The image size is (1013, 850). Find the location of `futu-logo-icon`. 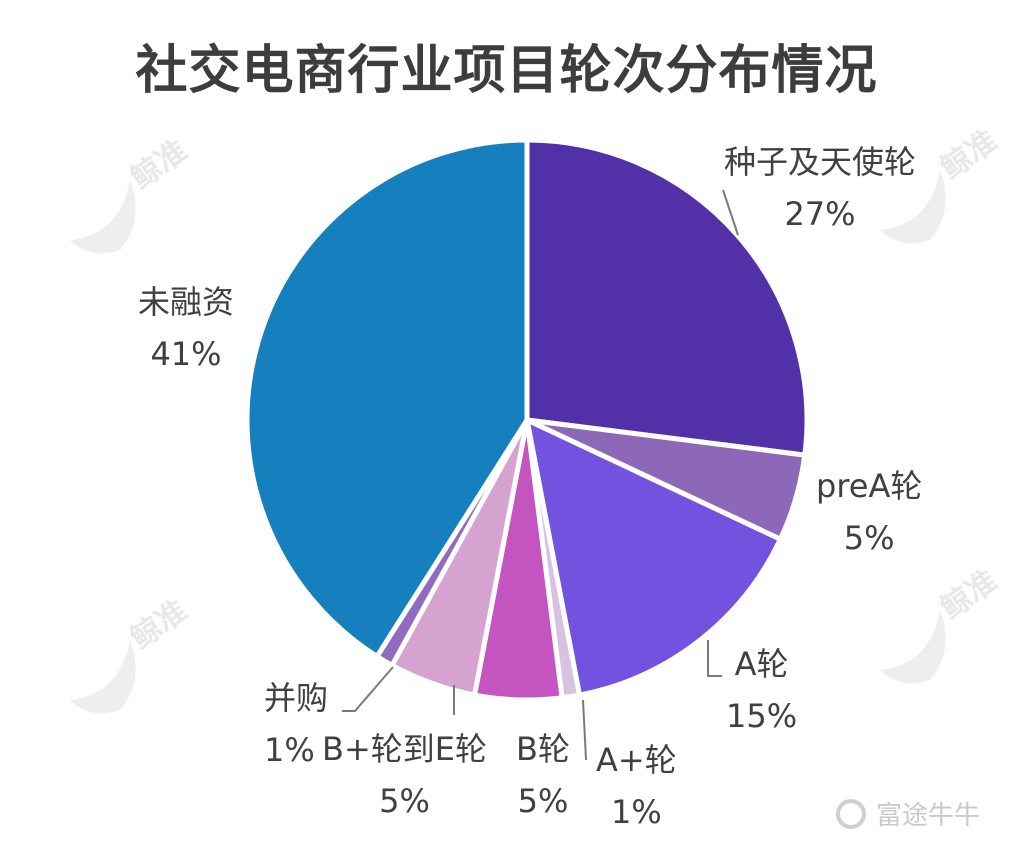

futu-logo-icon is located at coordinates (851, 813).